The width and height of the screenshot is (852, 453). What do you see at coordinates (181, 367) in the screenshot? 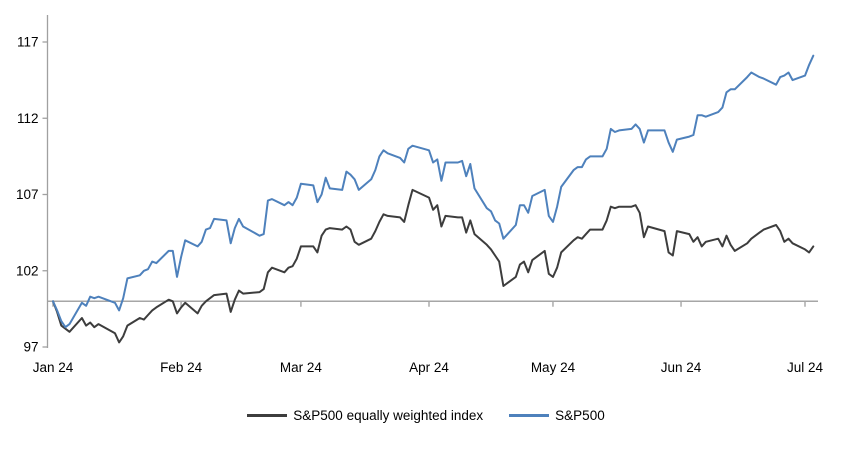
I see `x-tick-label-1: Feb 24` at bounding box center [181, 367].